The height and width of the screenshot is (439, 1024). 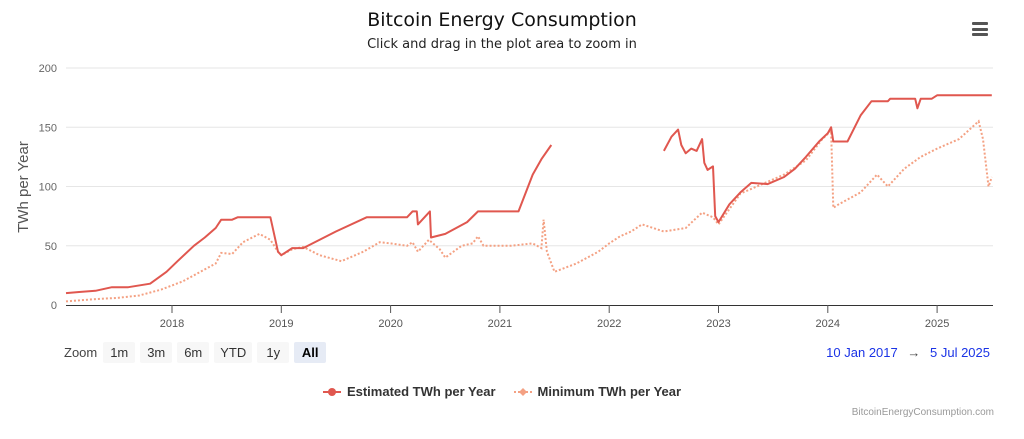 I want to click on x-tick-label: 2023, so click(x=718, y=324).